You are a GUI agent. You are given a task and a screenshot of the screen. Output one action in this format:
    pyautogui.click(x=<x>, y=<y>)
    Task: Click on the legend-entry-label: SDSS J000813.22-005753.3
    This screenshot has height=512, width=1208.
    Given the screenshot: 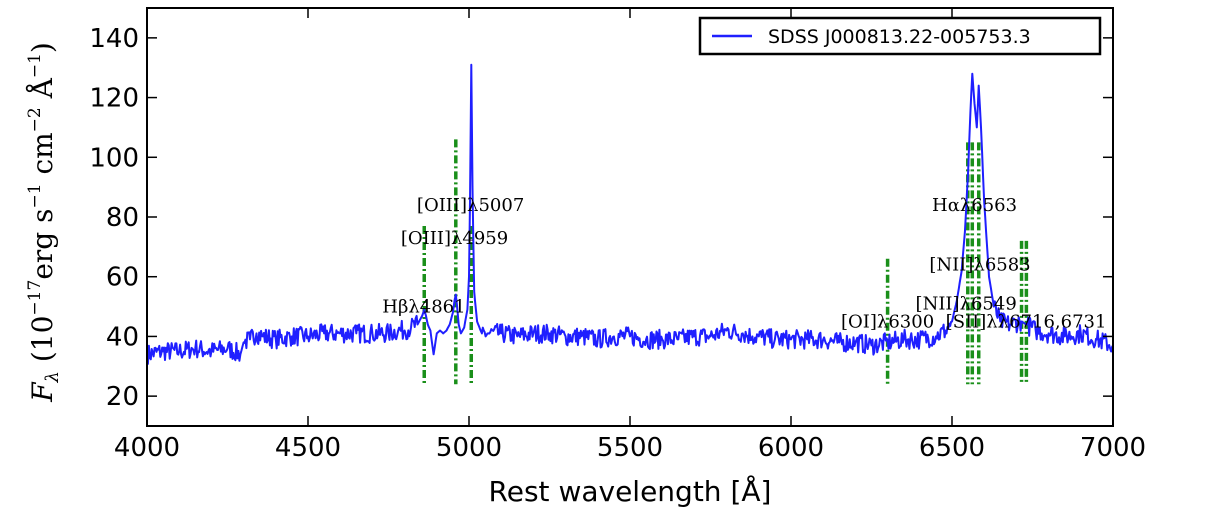 What is the action you would take?
    pyautogui.click(x=899, y=37)
    